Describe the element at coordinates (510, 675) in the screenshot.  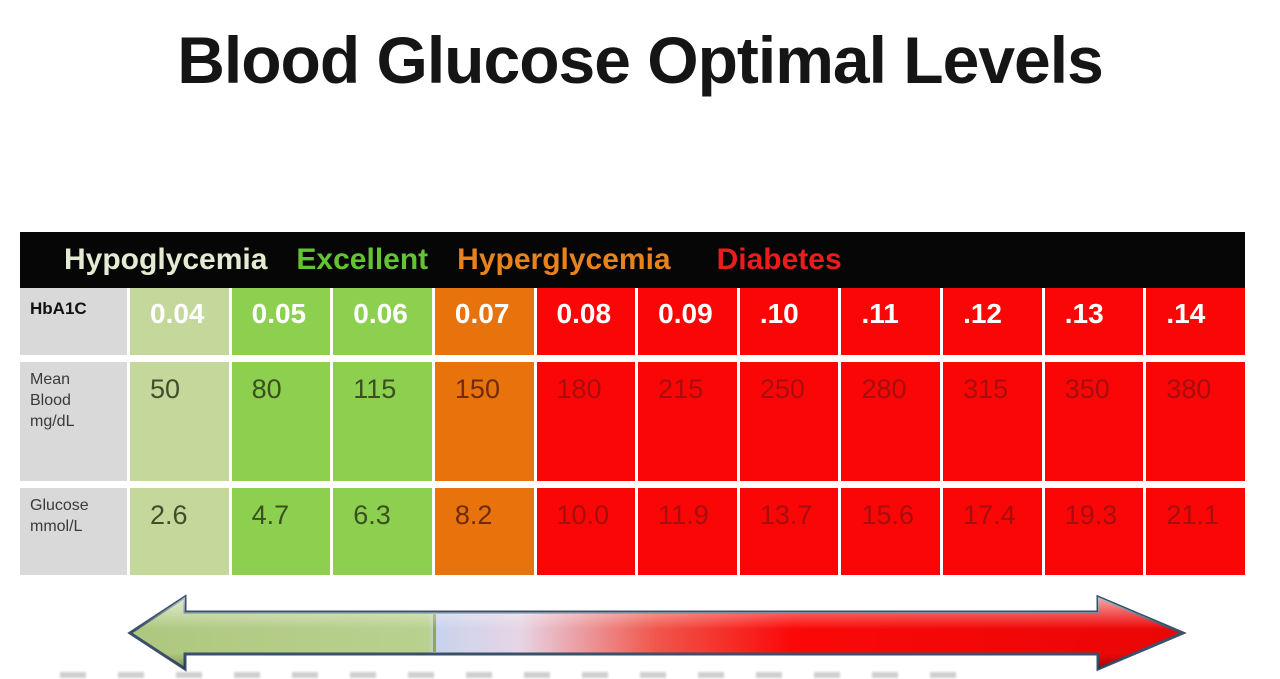
I see `bottom-crop-artifact` at that location.